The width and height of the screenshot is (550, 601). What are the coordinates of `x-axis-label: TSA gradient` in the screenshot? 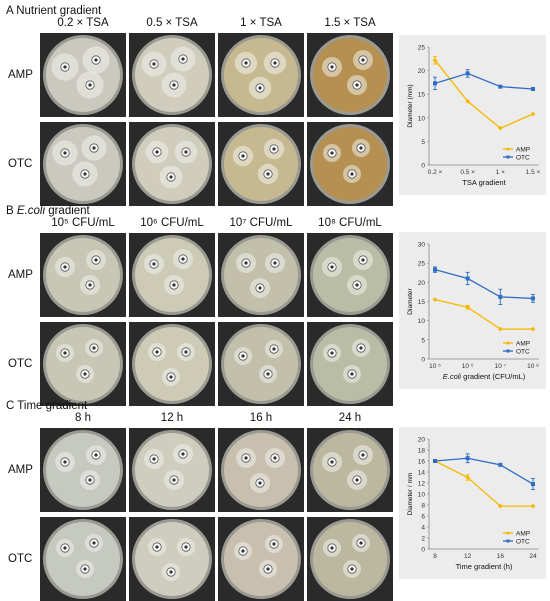 It's located at (484, 182).